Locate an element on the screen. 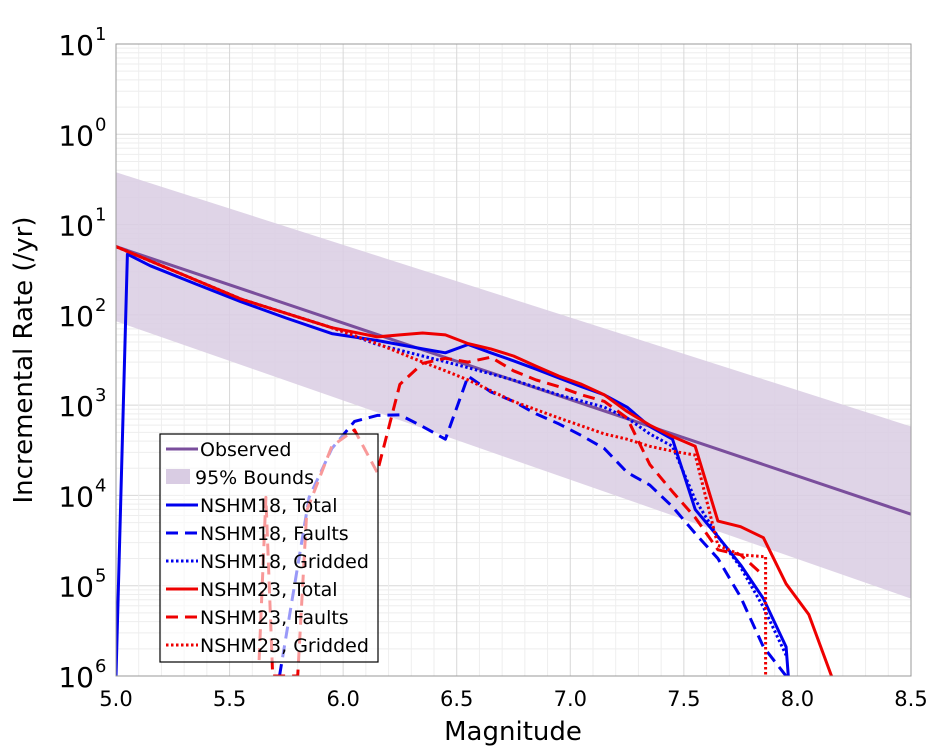  x-tick-label: 6.5 is located at coordinates (456, 699).